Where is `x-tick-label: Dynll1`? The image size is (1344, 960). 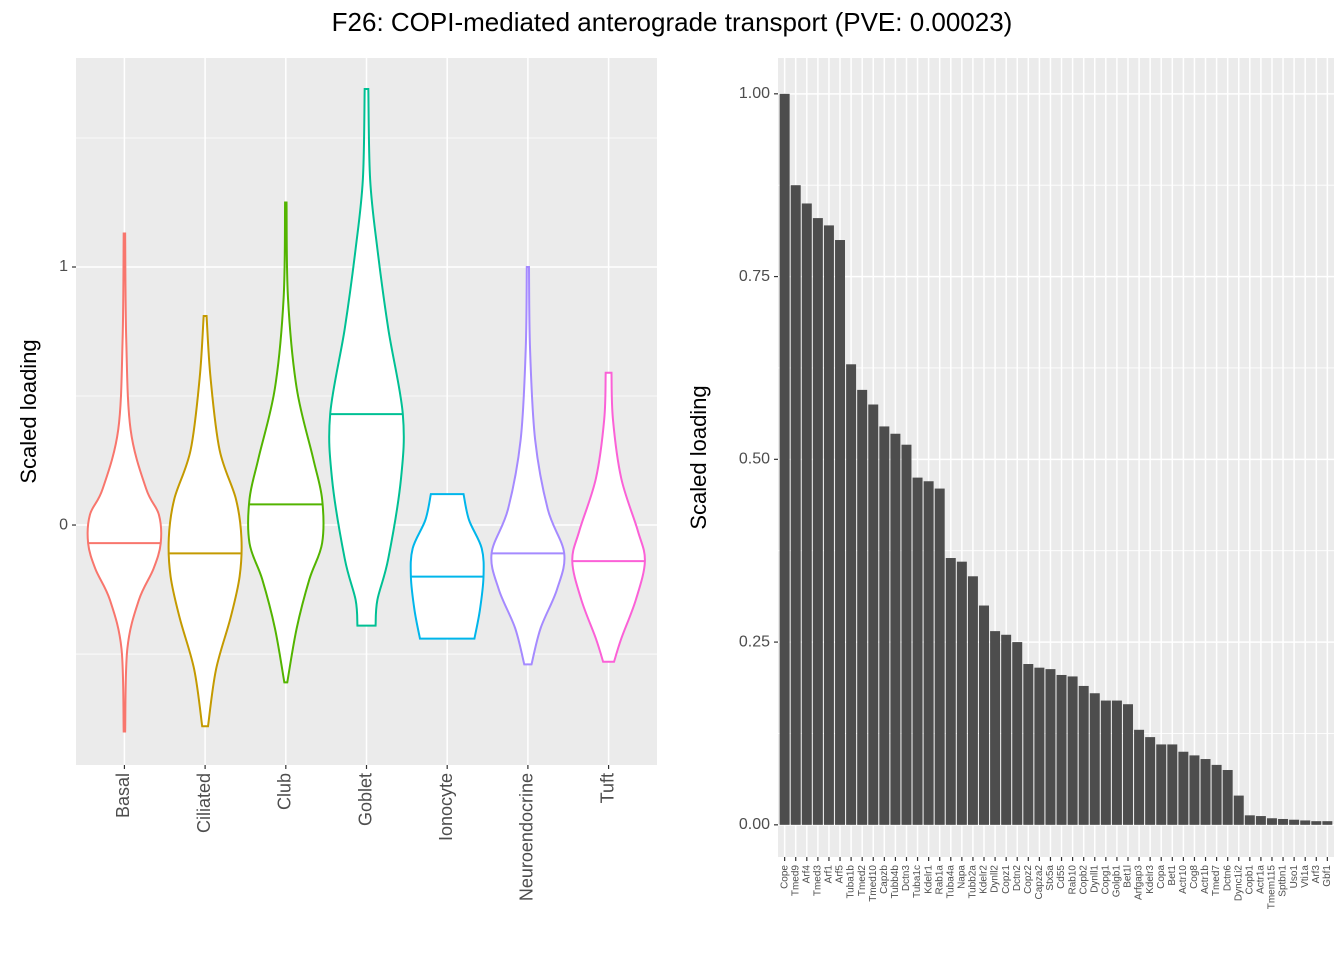 x-tick-label: Dynll1 is located at coordinates (1094, 879).